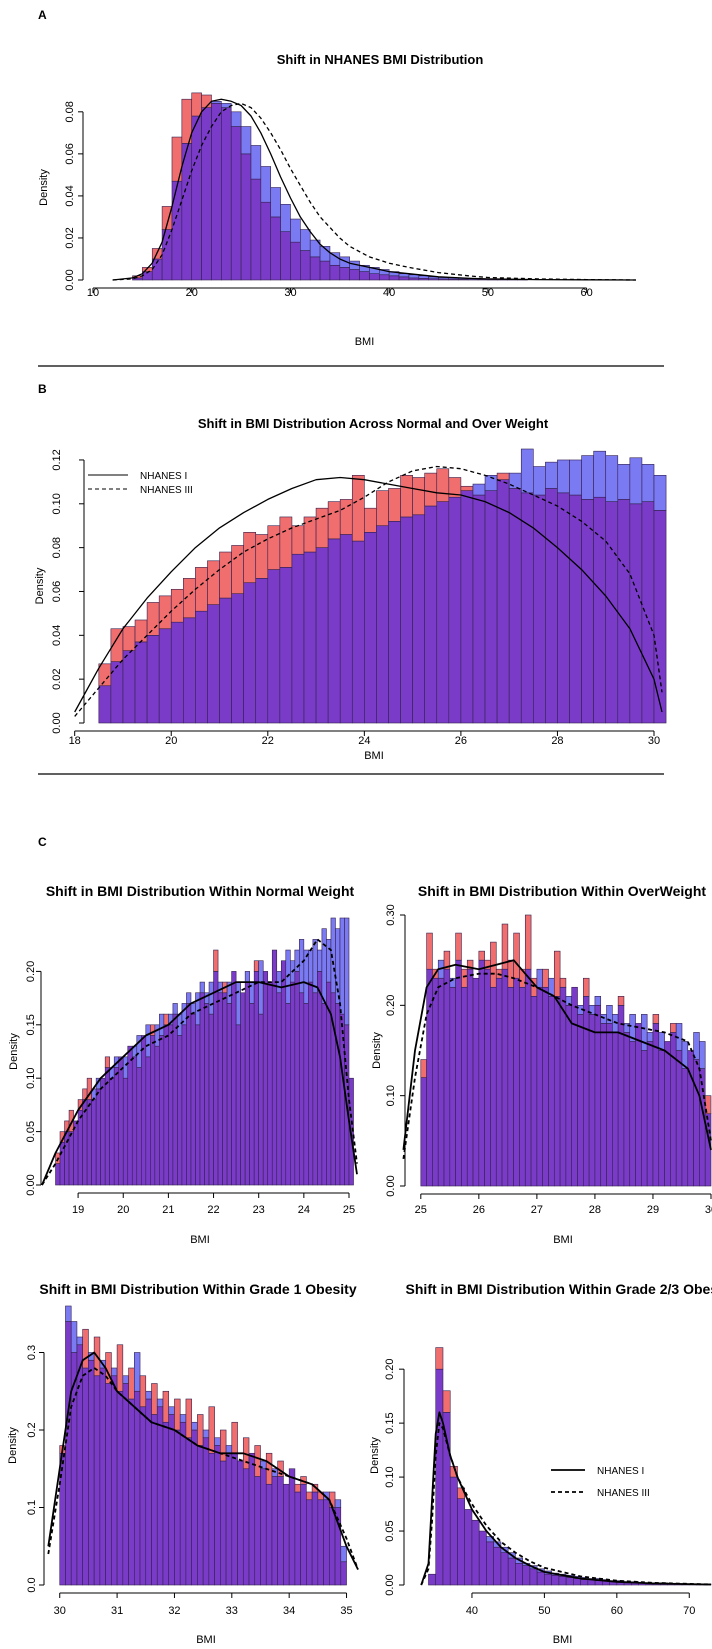  I want to click on y-axis-label: Density, so click(375, 1455).